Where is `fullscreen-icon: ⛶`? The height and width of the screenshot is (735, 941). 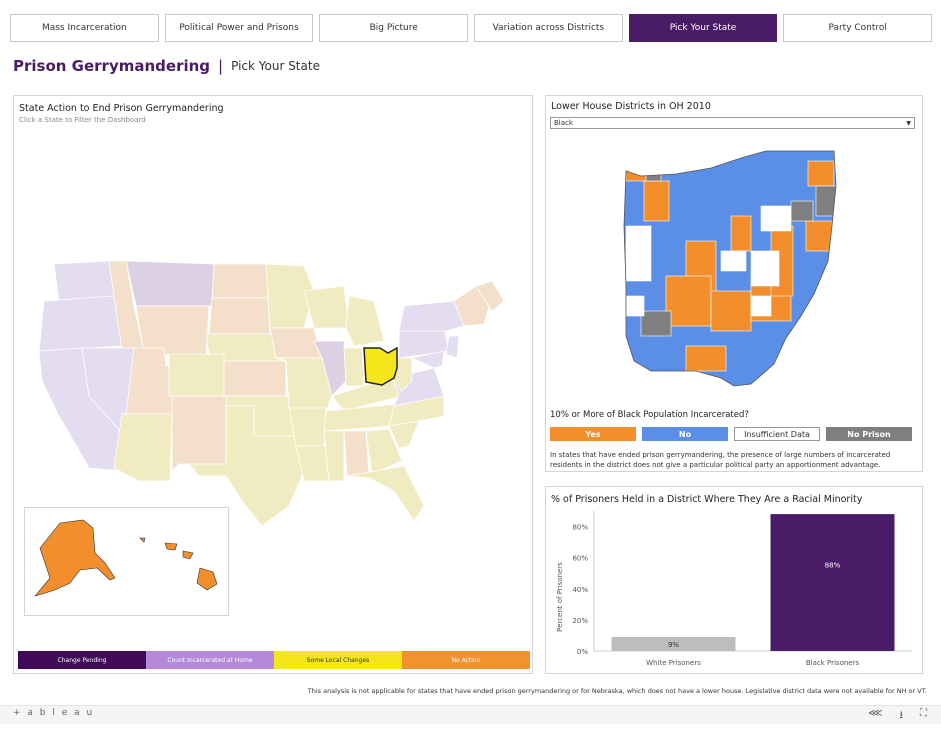
fullscreen-icon: ⛶ is located at coordinates (923, 713).